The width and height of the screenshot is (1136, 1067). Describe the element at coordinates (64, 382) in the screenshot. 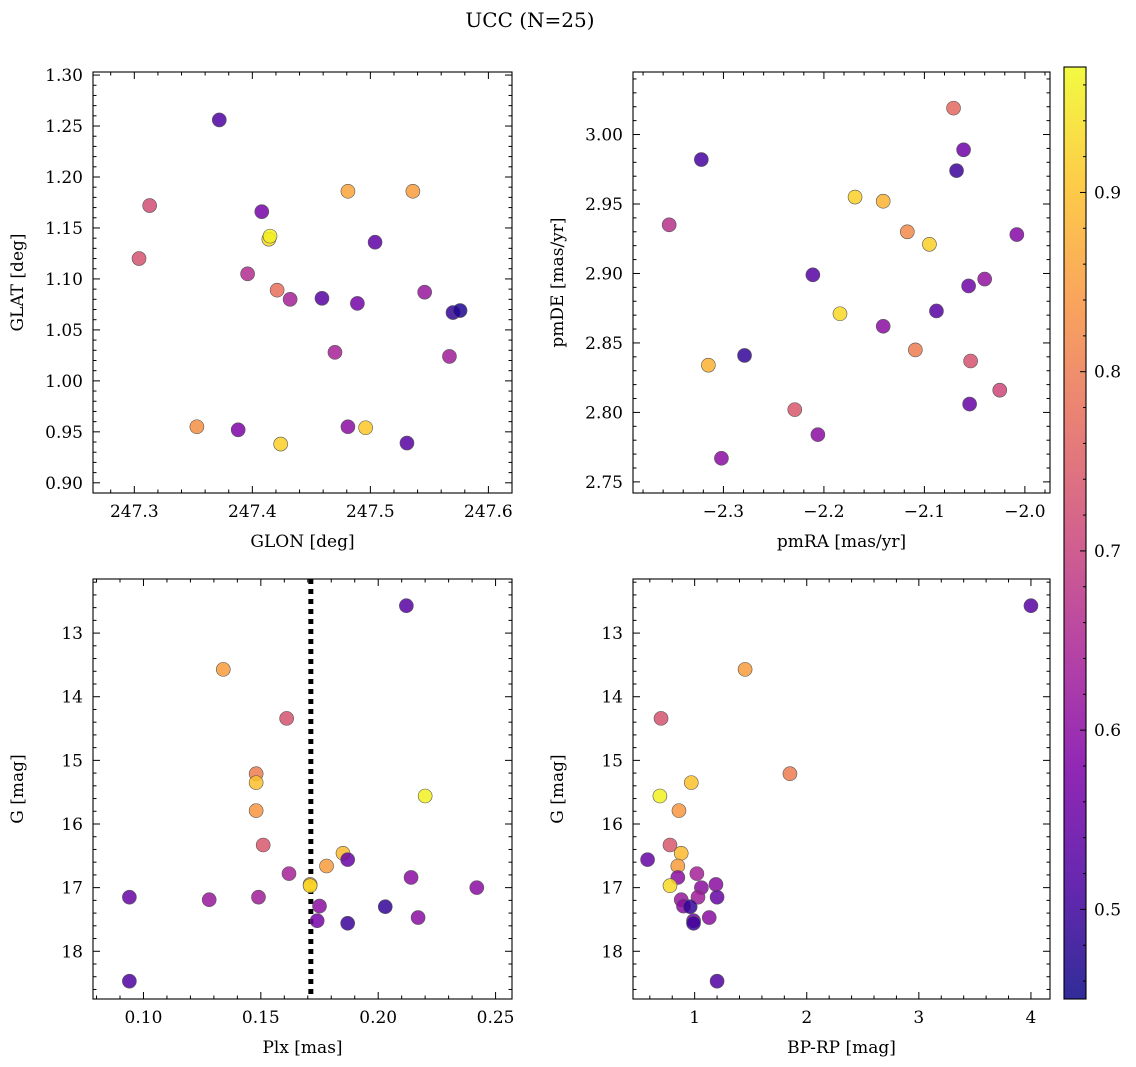

I see `y-tick-label: 1.00` at that location.